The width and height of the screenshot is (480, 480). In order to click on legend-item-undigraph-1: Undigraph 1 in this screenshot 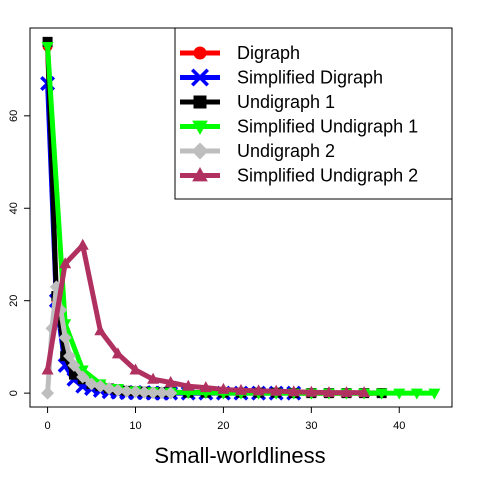, I will do `click(257, 102)`.